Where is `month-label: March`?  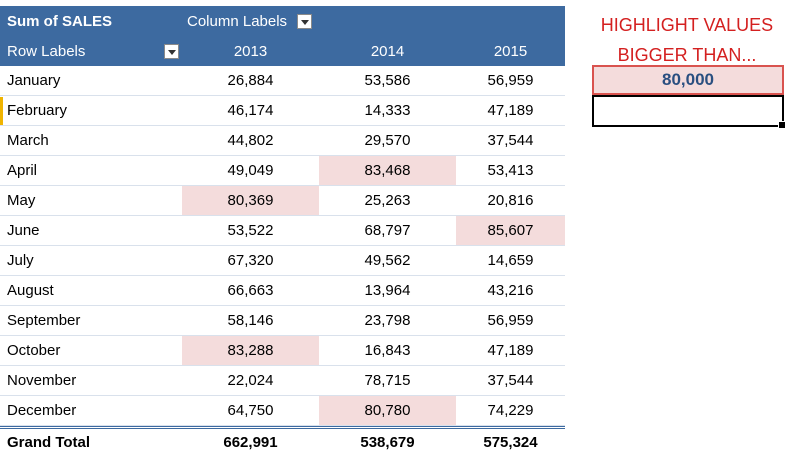 month-label: March is located at coordinates (28, 140).